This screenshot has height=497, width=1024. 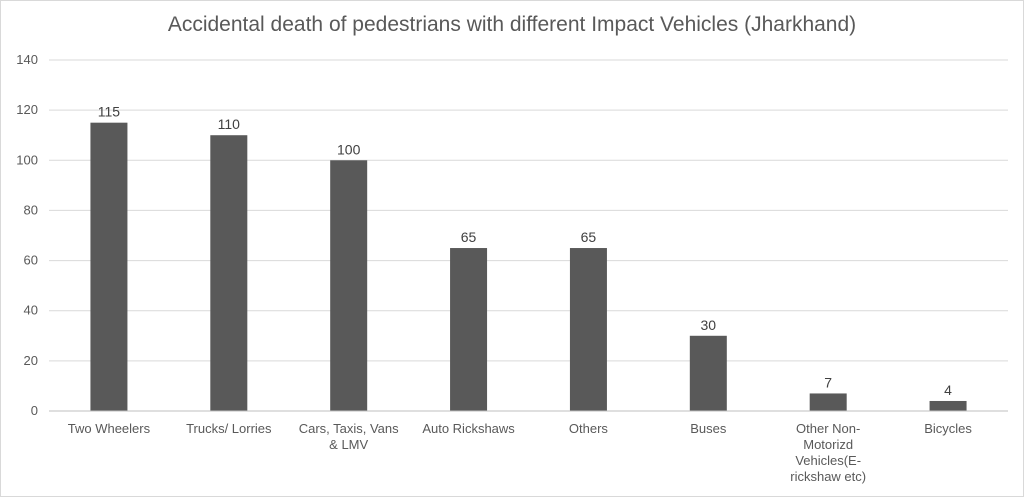 I want to click on category-label: Cars, Taxis, Vans & LMV, so click(x=349, y=436).